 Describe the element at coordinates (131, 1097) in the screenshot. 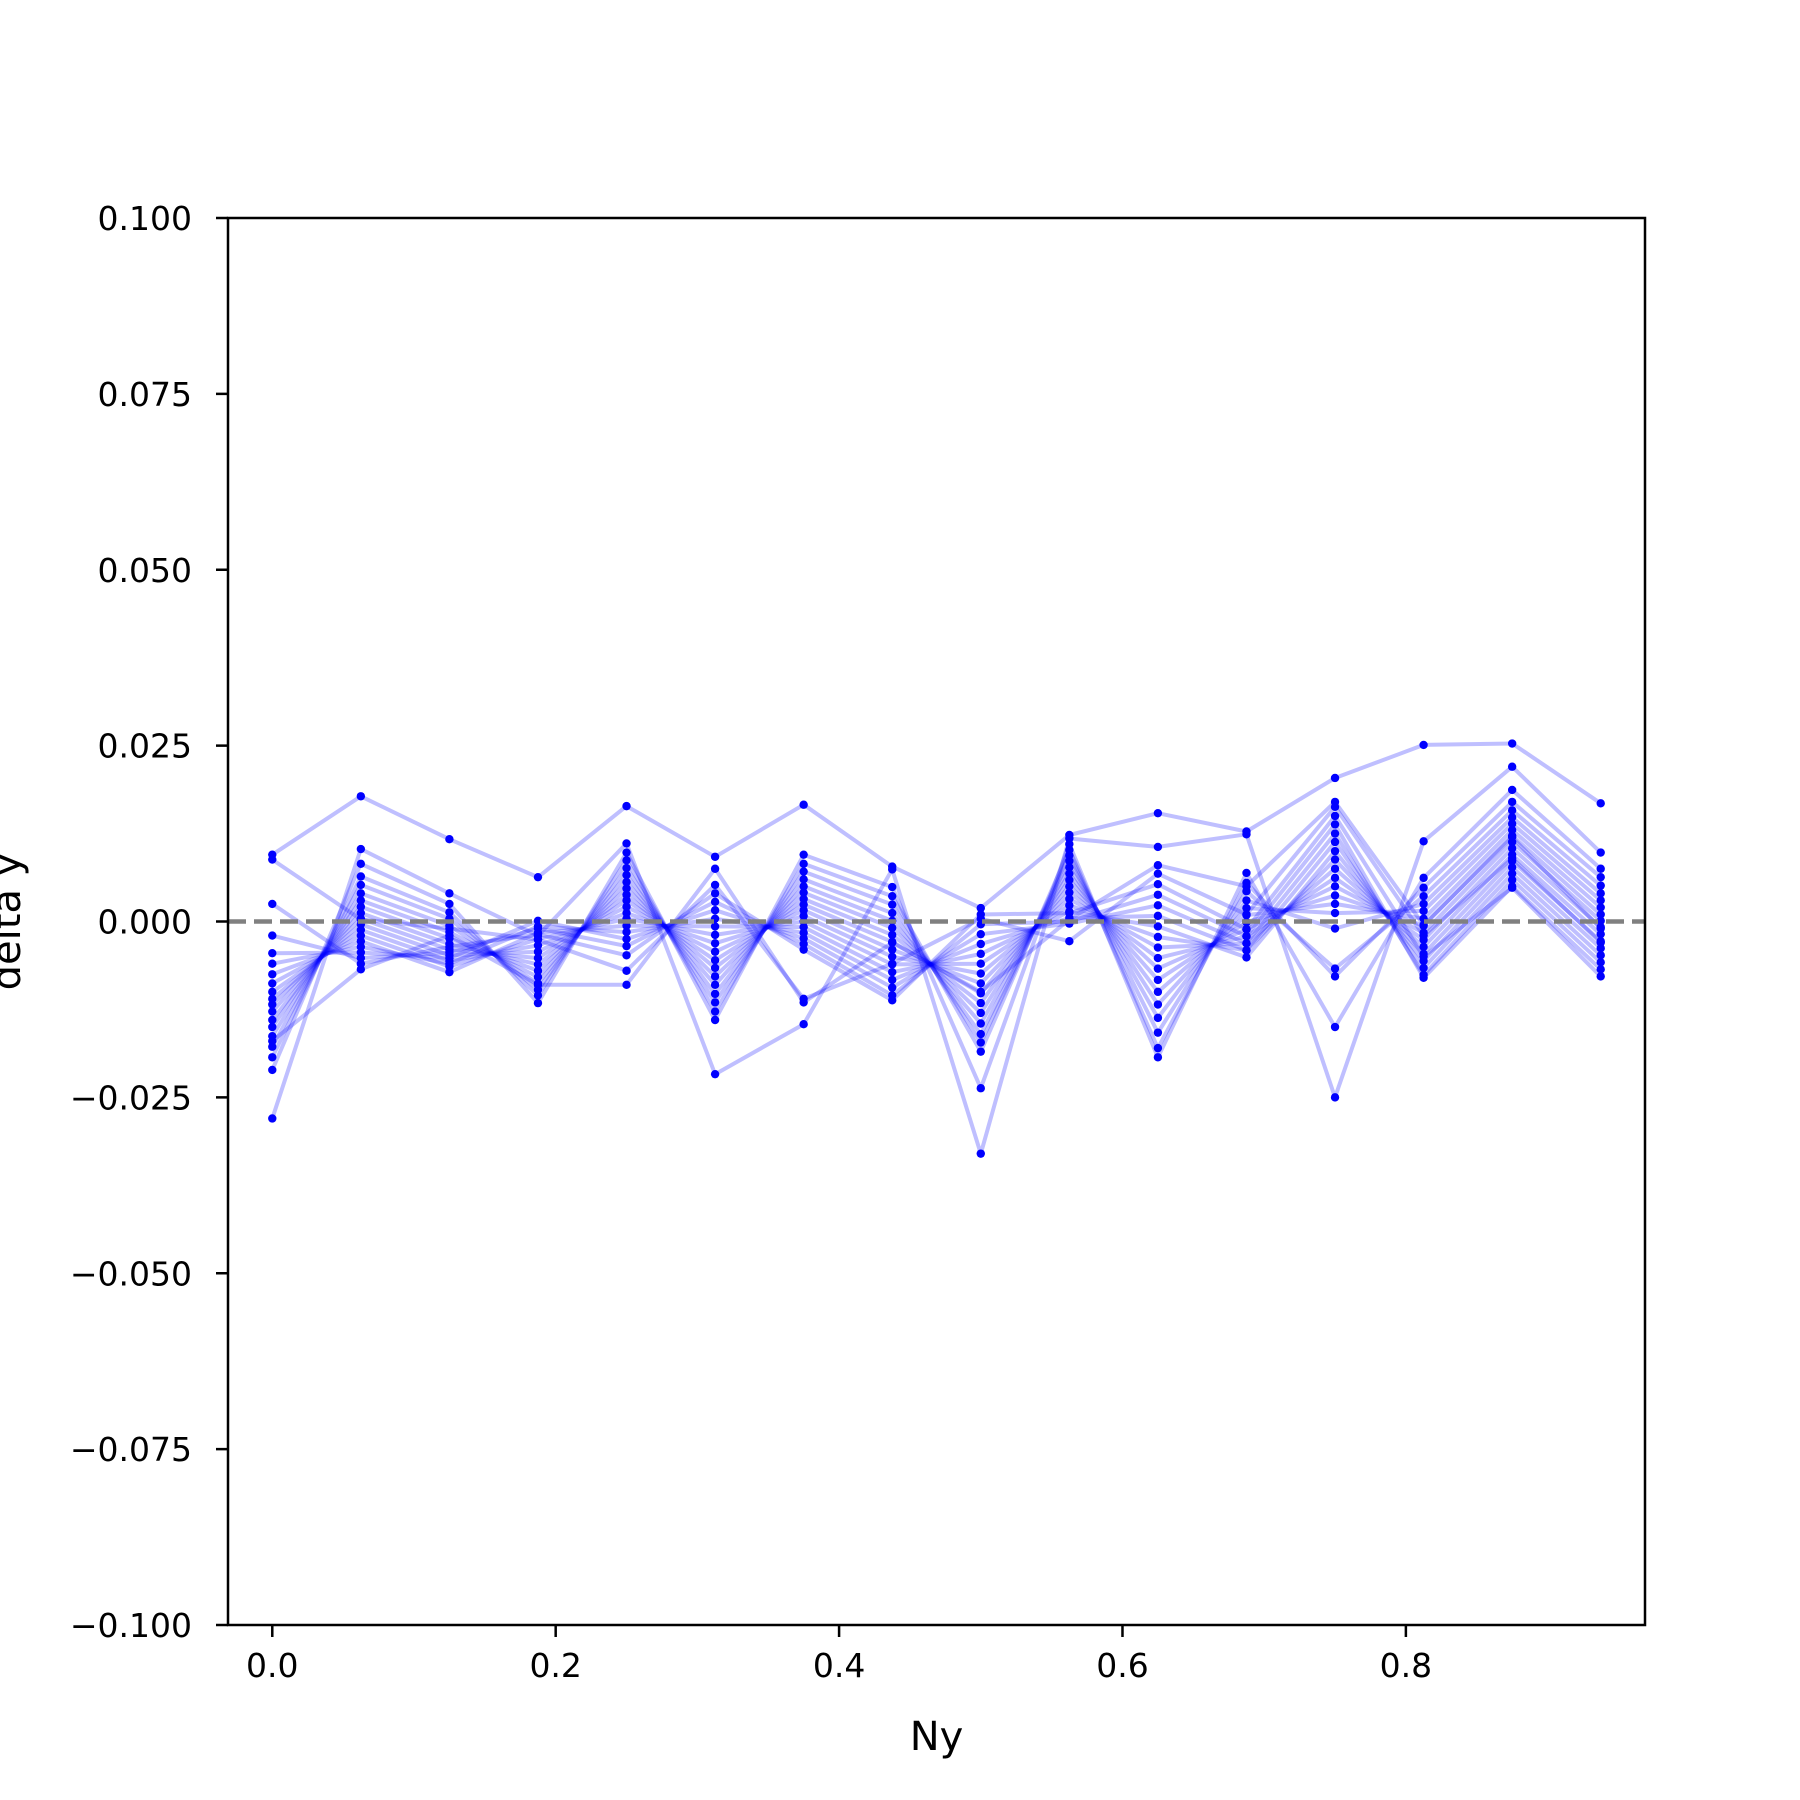

I see `y-tick-label: −0.025` at that location.